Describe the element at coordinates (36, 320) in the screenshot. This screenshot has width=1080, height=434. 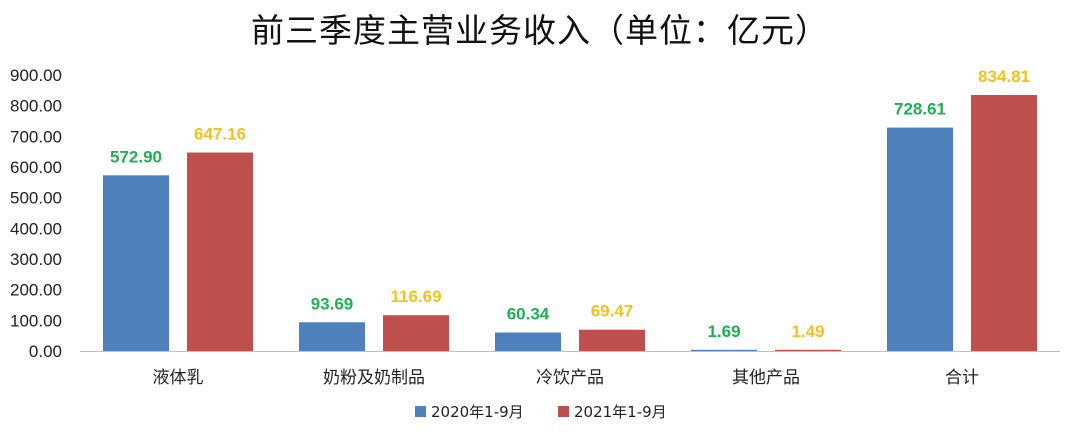
I see `y-tick-label: 100.00` at that location.